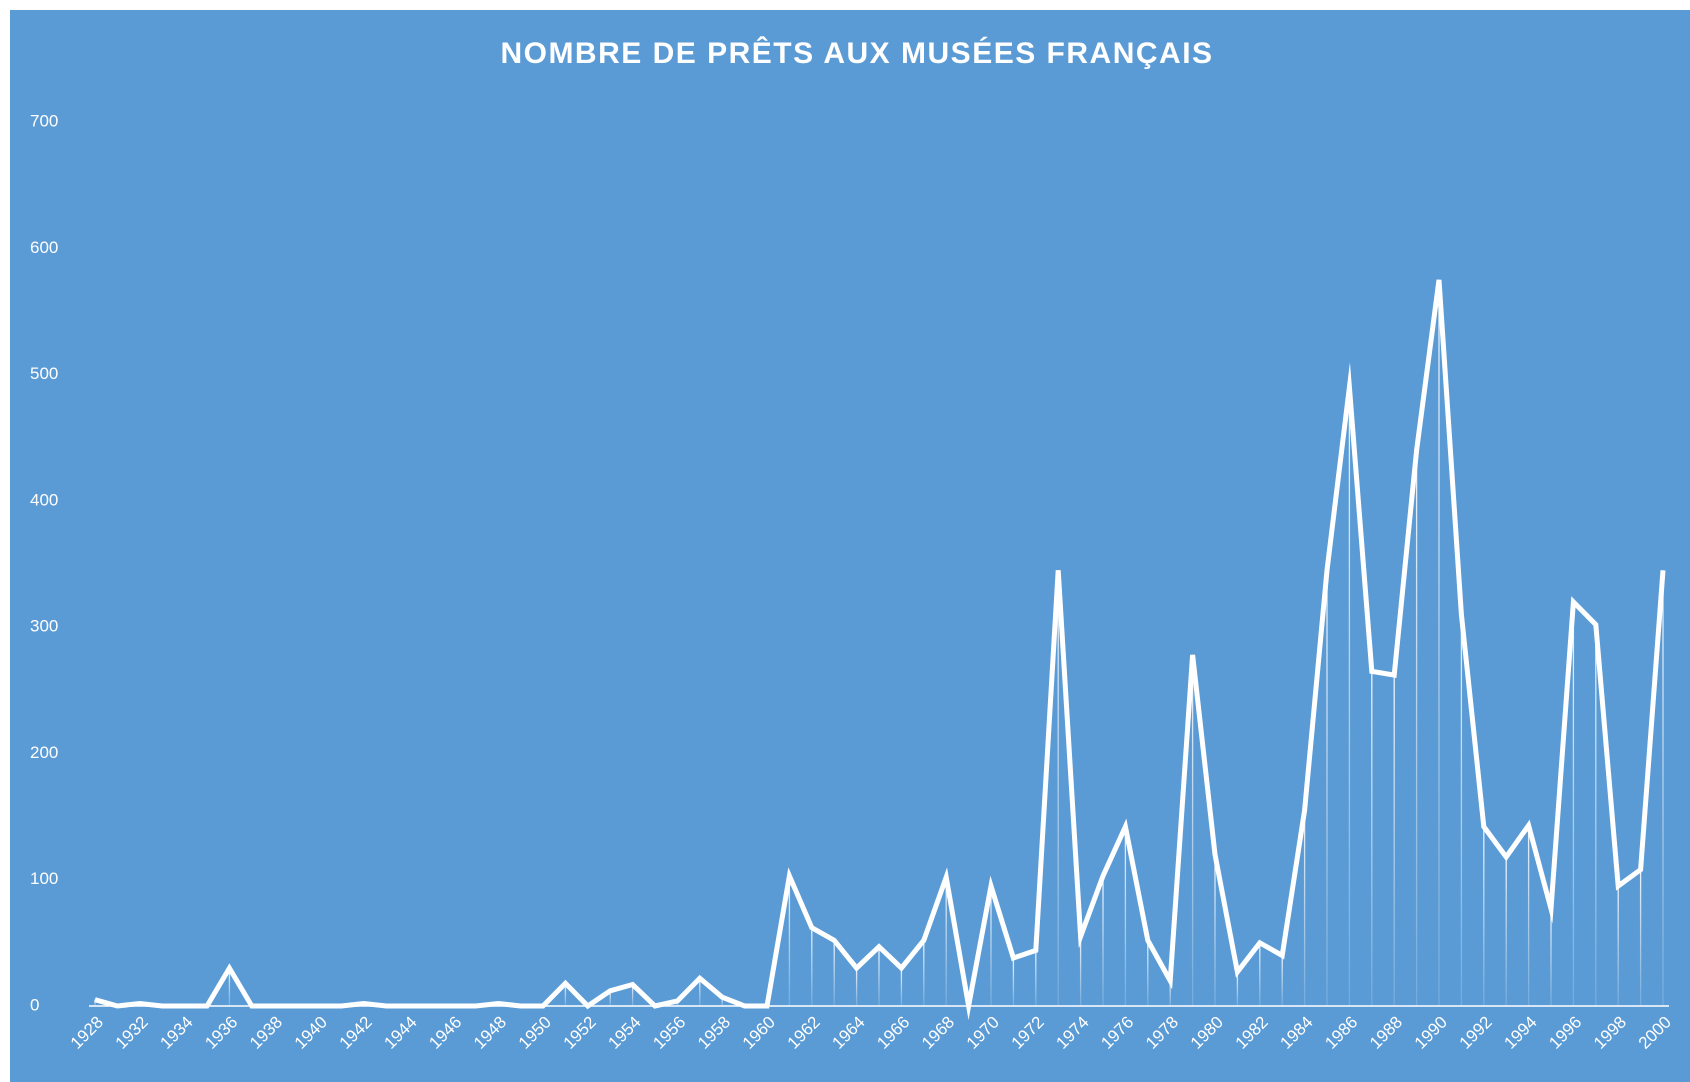 The width and height of the screenshot is (1690, 1082). I want to click on y-tick-label: 600, so click(44, 247).